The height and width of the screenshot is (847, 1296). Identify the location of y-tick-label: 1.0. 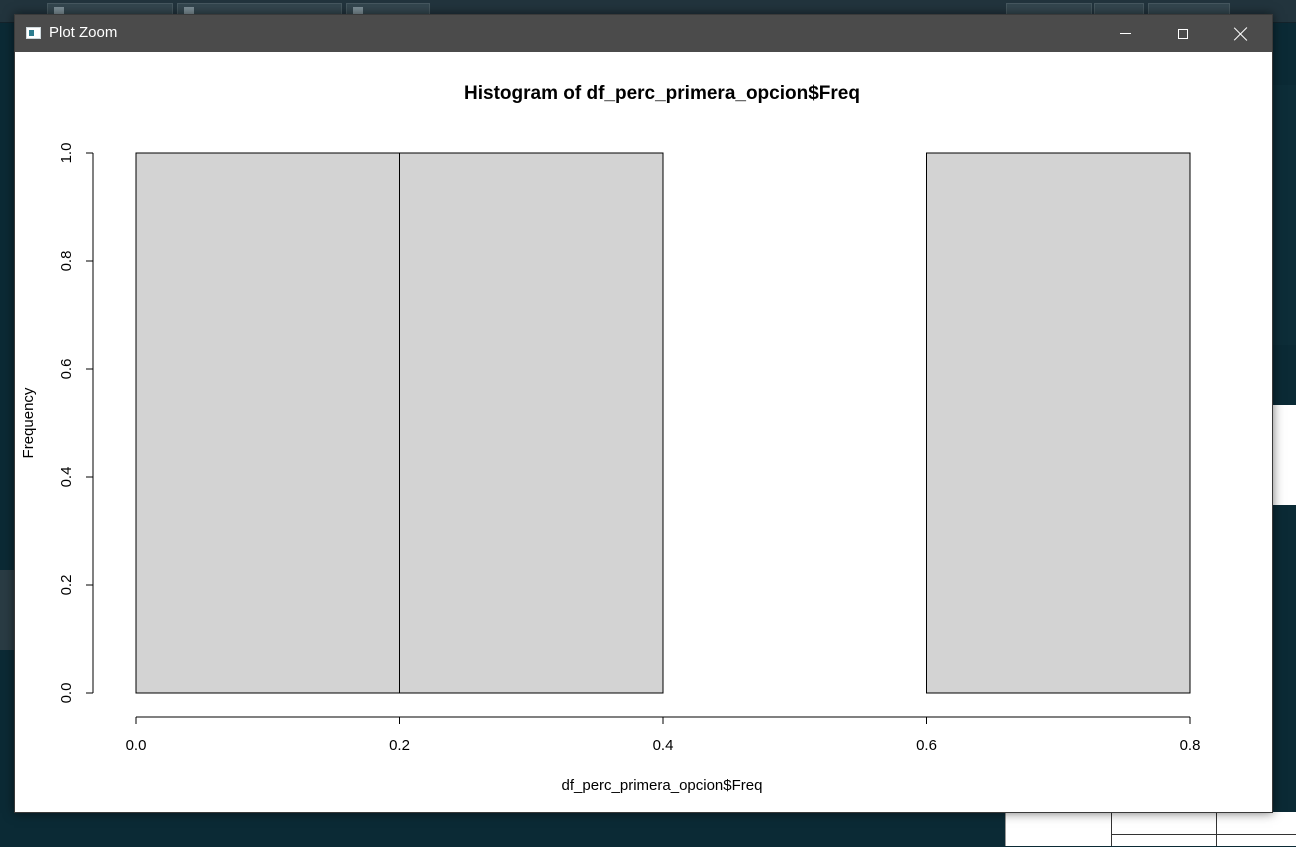
(66, 153).